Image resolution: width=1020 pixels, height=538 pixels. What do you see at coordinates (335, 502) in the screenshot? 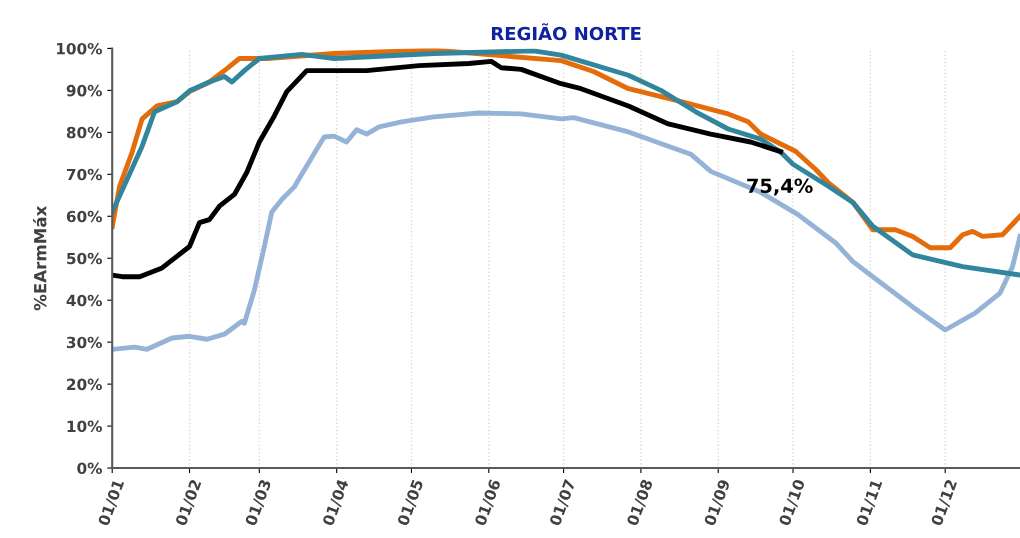
I see `x-tick-label: 01/04` at bounding box center [335, 502].